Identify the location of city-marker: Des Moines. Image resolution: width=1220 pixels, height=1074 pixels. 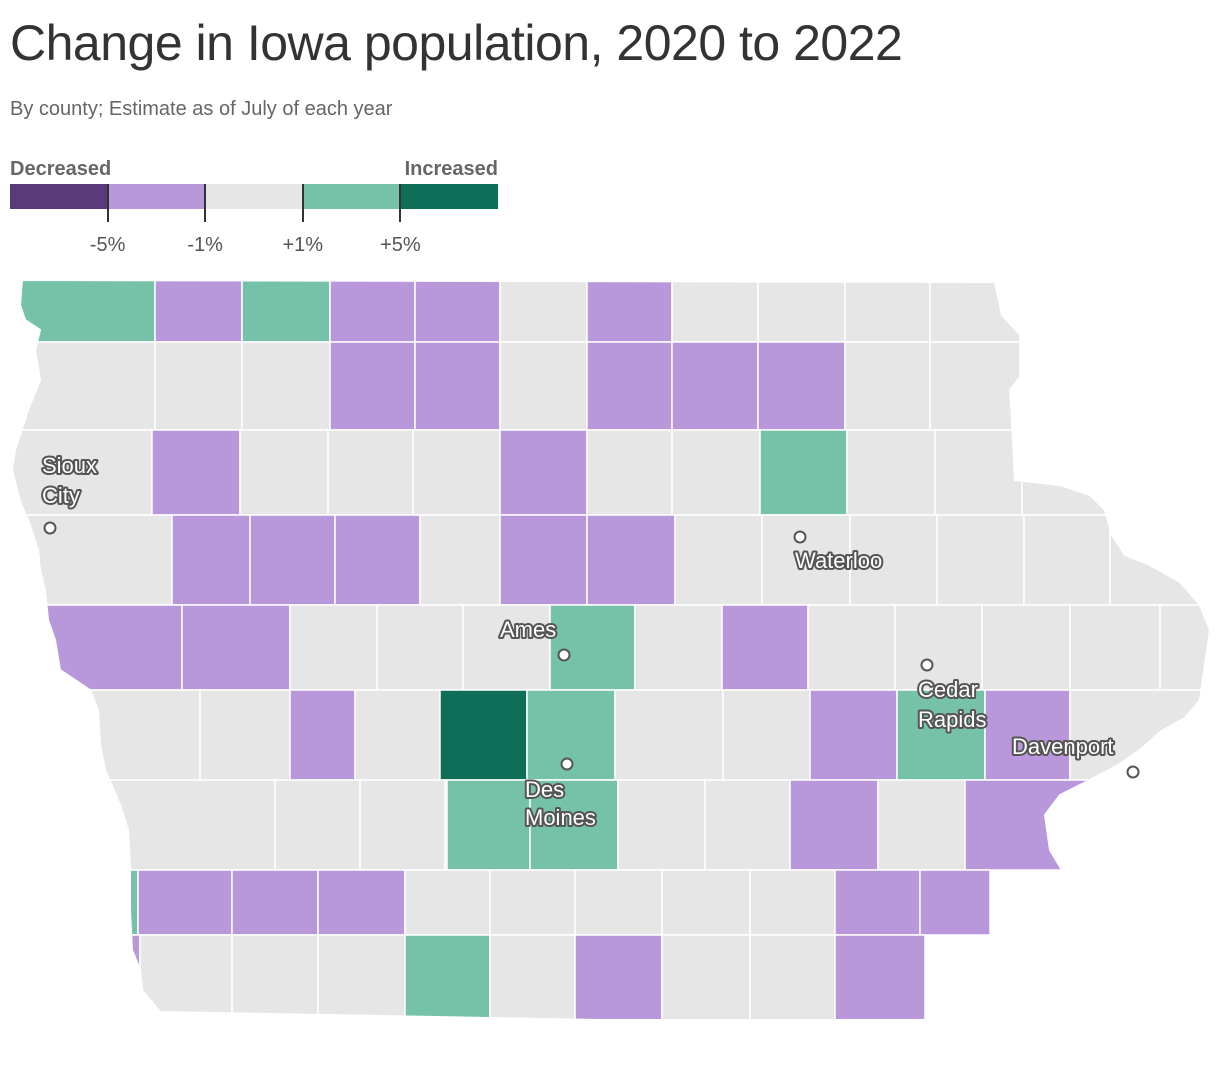
(560, 794).